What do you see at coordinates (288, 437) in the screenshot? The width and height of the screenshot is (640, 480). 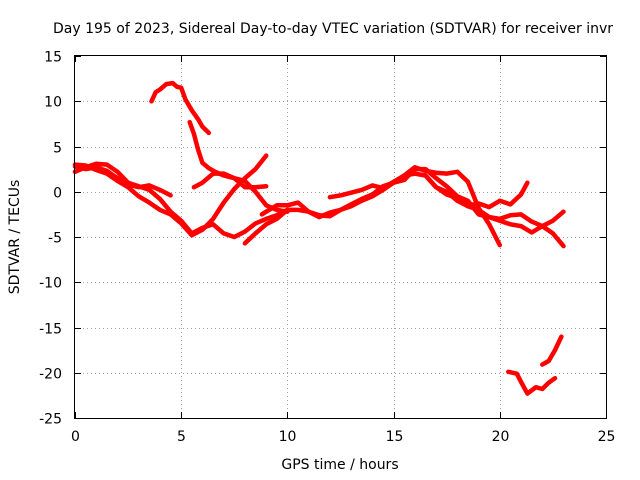 I see `x-tick-label: 10` at bounding box center [288, 437].